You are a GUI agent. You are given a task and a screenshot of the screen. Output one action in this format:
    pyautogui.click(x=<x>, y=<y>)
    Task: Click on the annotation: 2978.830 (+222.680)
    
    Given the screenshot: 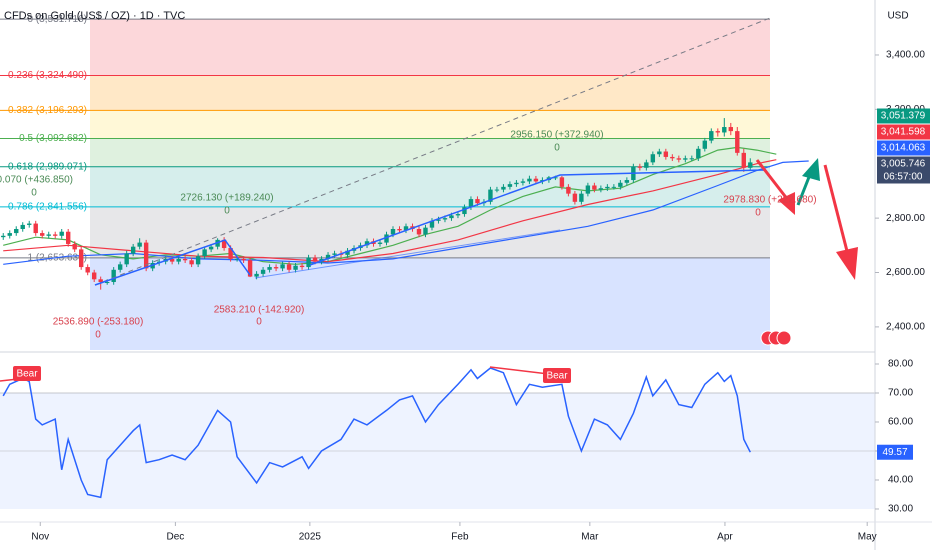 What is the action you would take?
    pyautogui.click(x=769, y=200)
    